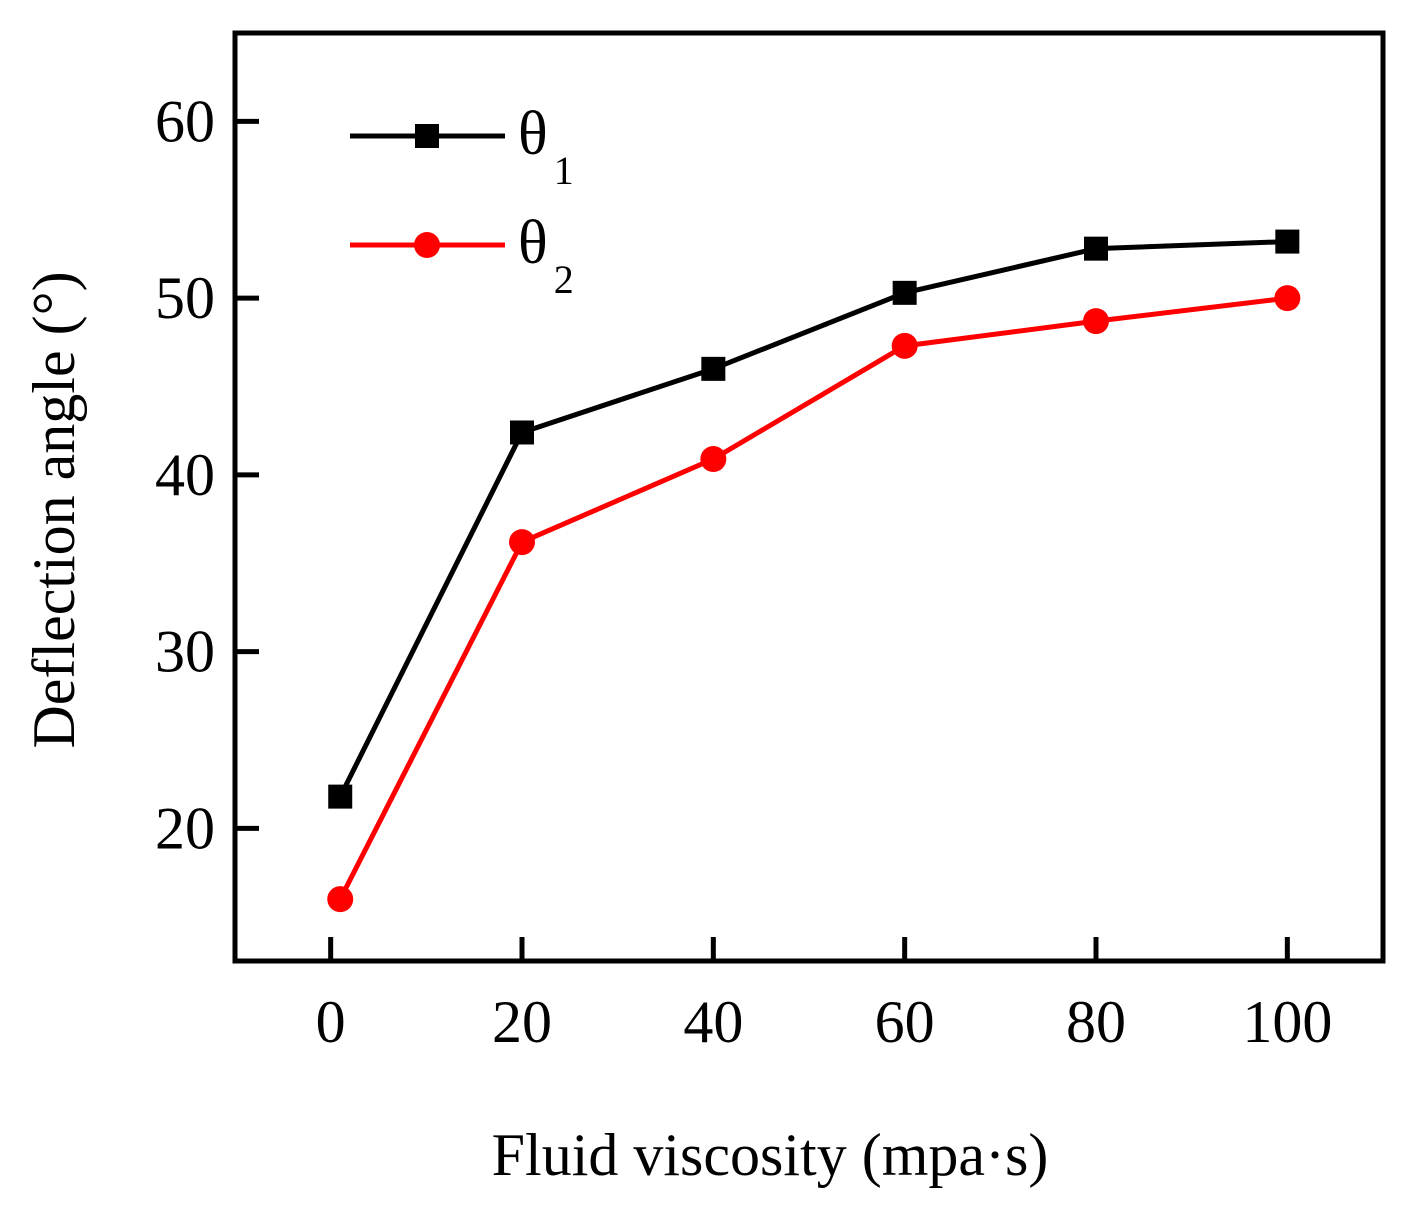  I want to click on x-tick-label: 40, so click(713, 1022).